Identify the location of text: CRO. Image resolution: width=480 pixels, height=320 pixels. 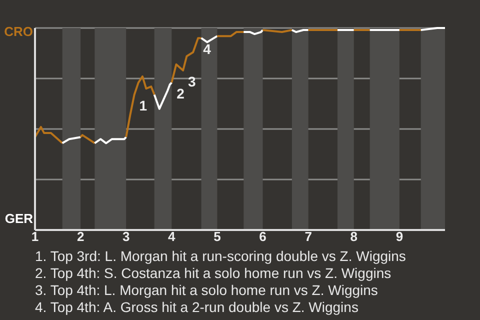
(18, 31).